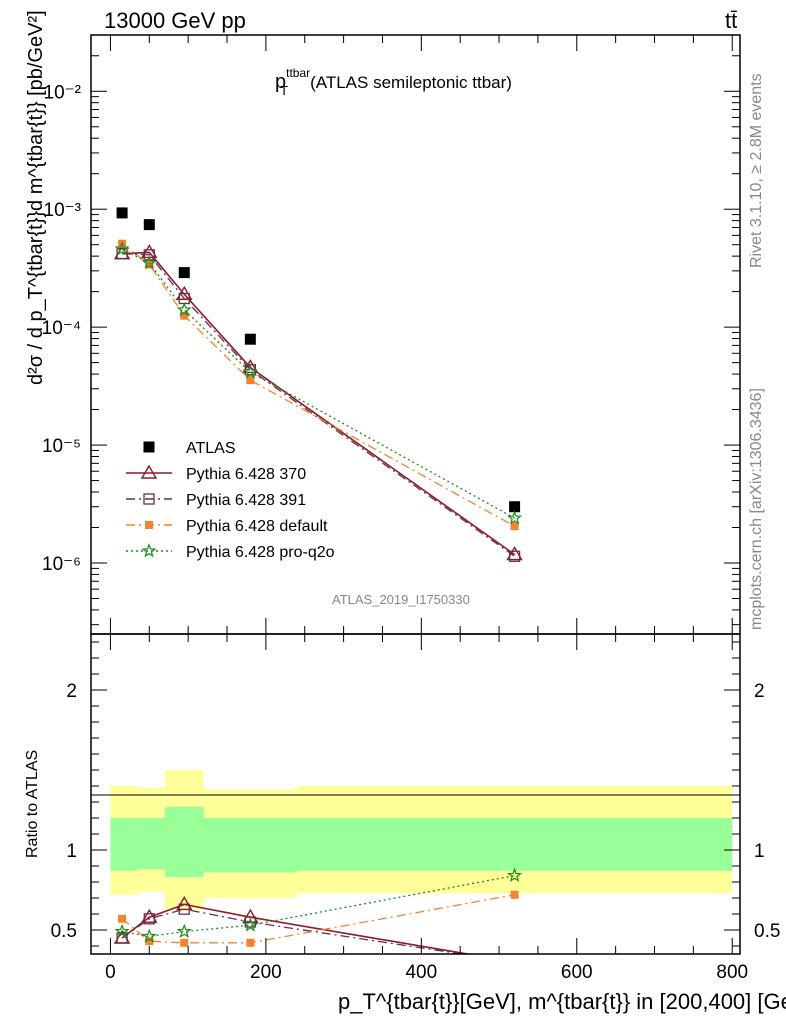  I want to click on legend-entry: Pythia 6.428 default, so click(227, 526).